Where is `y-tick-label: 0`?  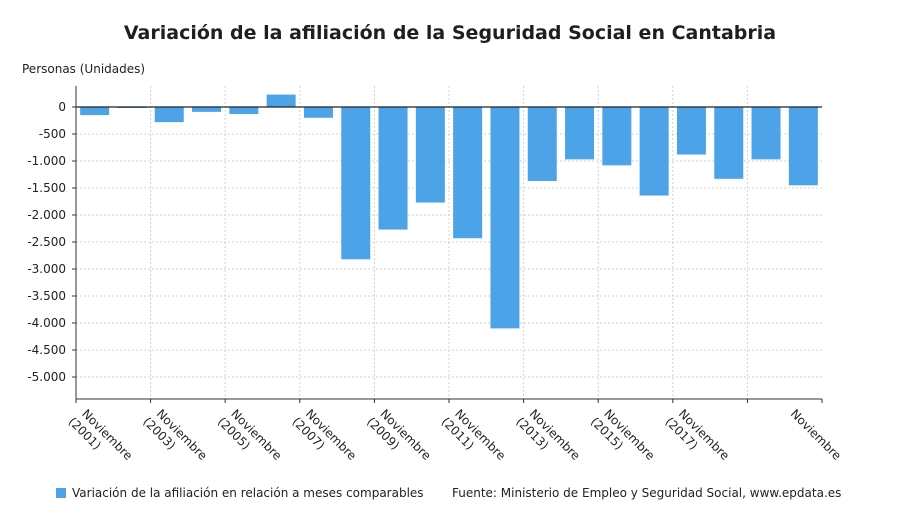 y-tick-label: 0 is located at coordinates (62, 107).